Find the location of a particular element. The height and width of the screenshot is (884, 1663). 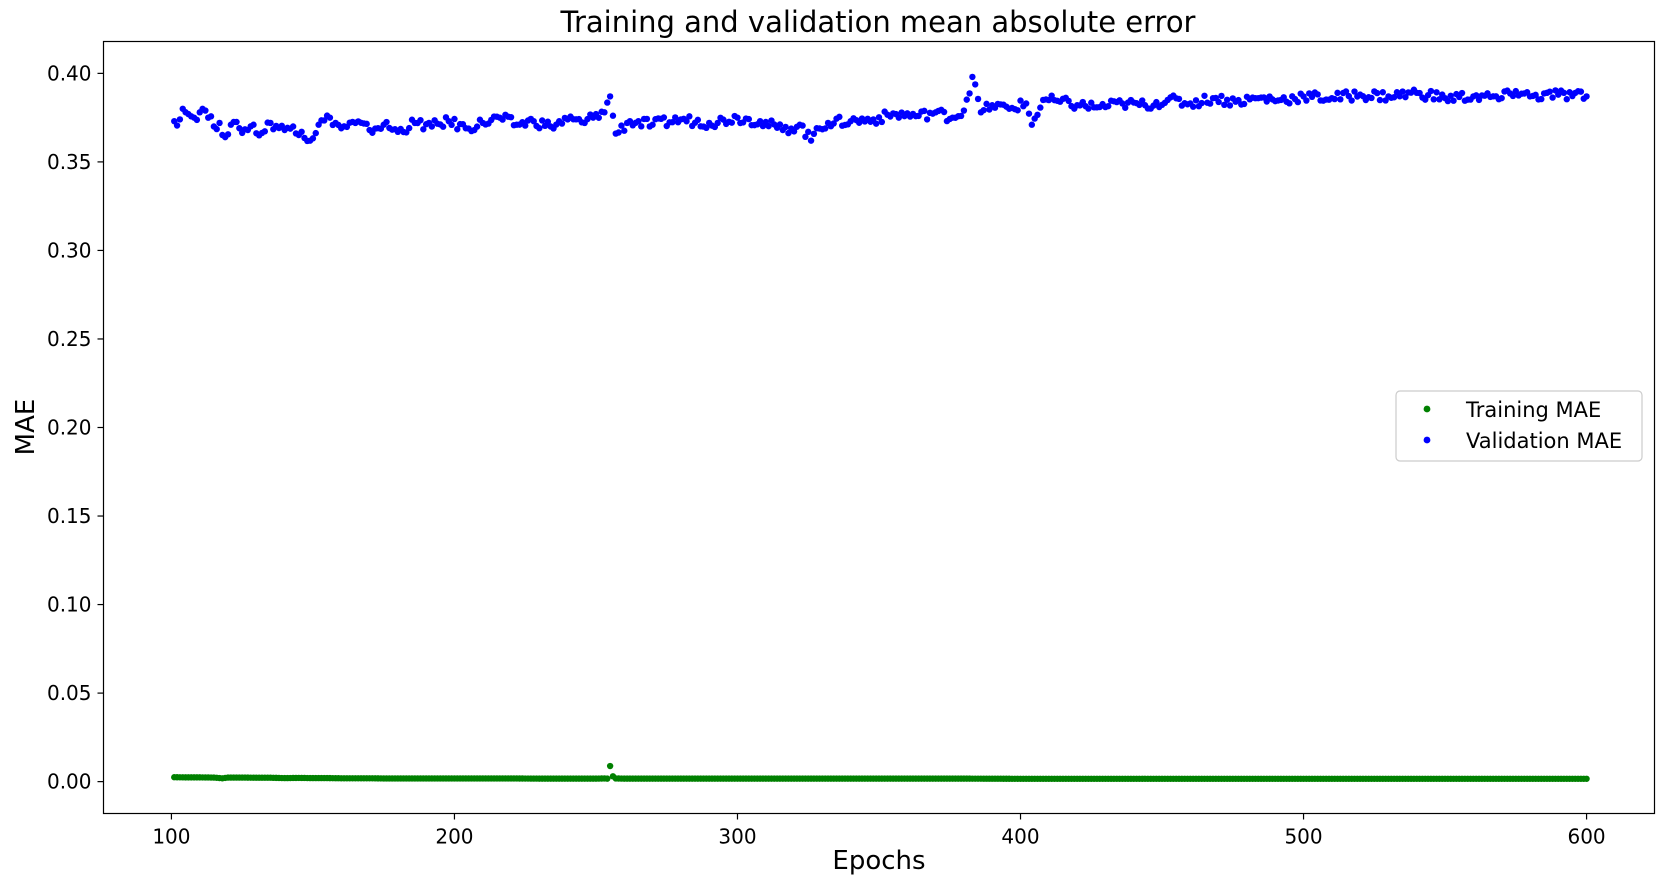

x-tick-label: 300 is located at coordinates (737, 837).